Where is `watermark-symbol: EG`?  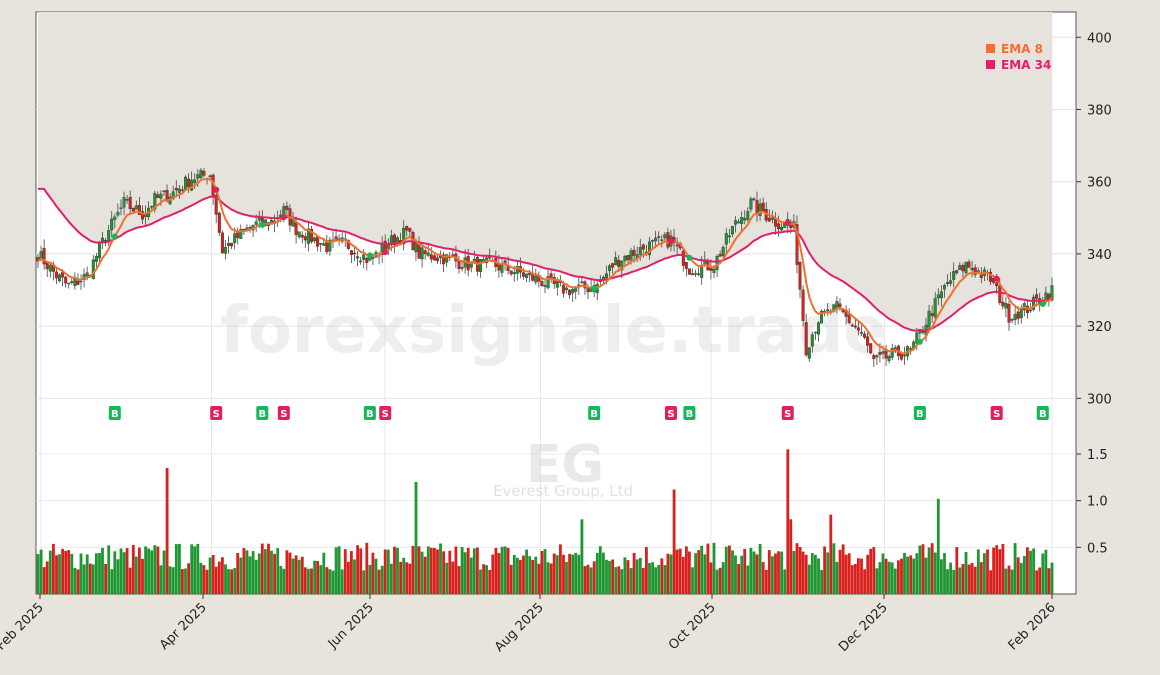 watermark-symbol: EG is located at coordinates (565, 465).